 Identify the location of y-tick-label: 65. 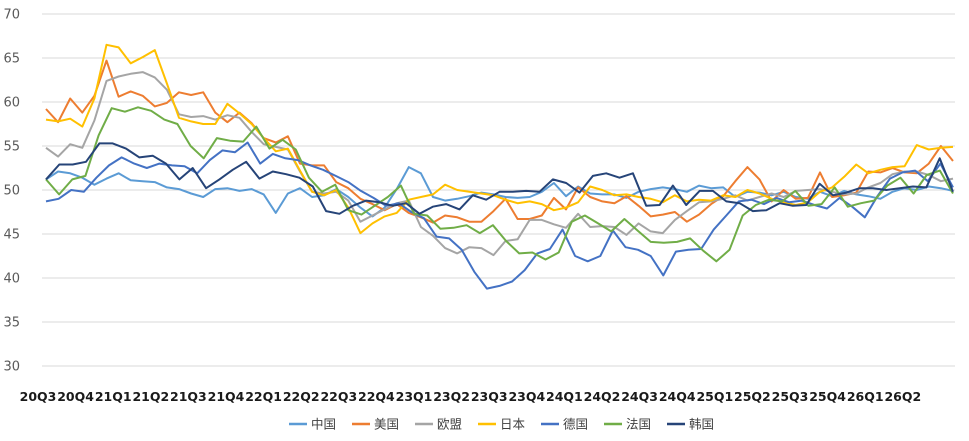
(11, 59).